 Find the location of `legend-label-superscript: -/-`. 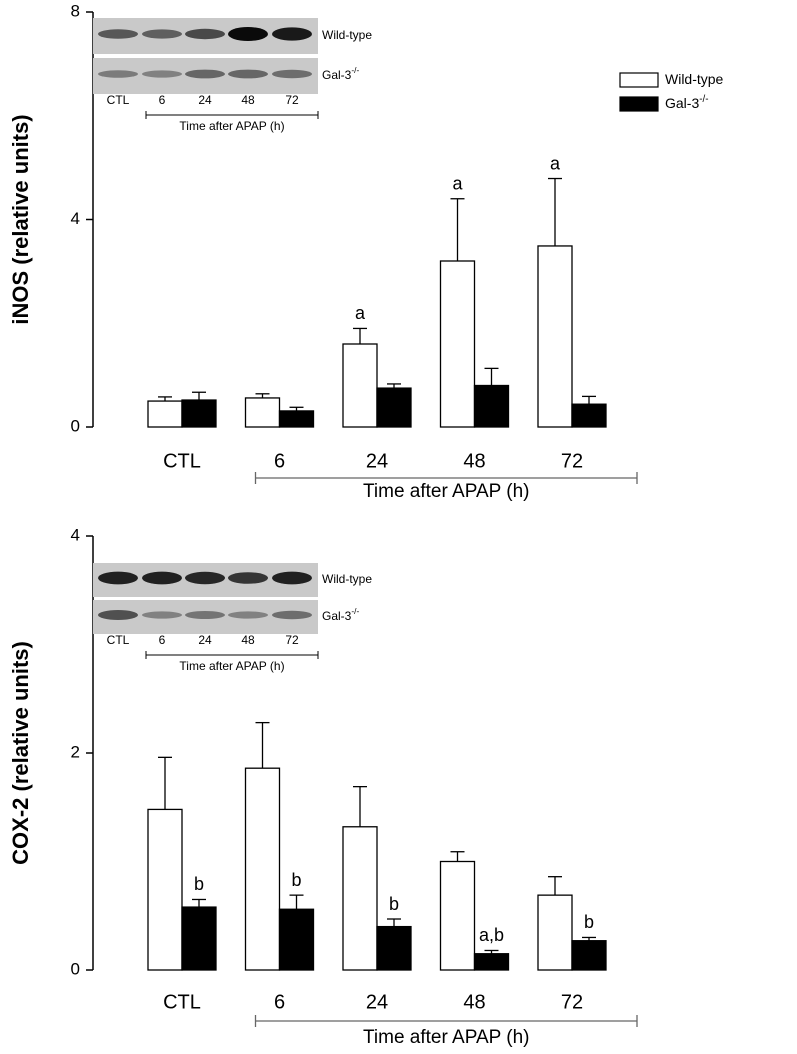

legend-label-superscript: -/- is located at coordinates (703, 99).